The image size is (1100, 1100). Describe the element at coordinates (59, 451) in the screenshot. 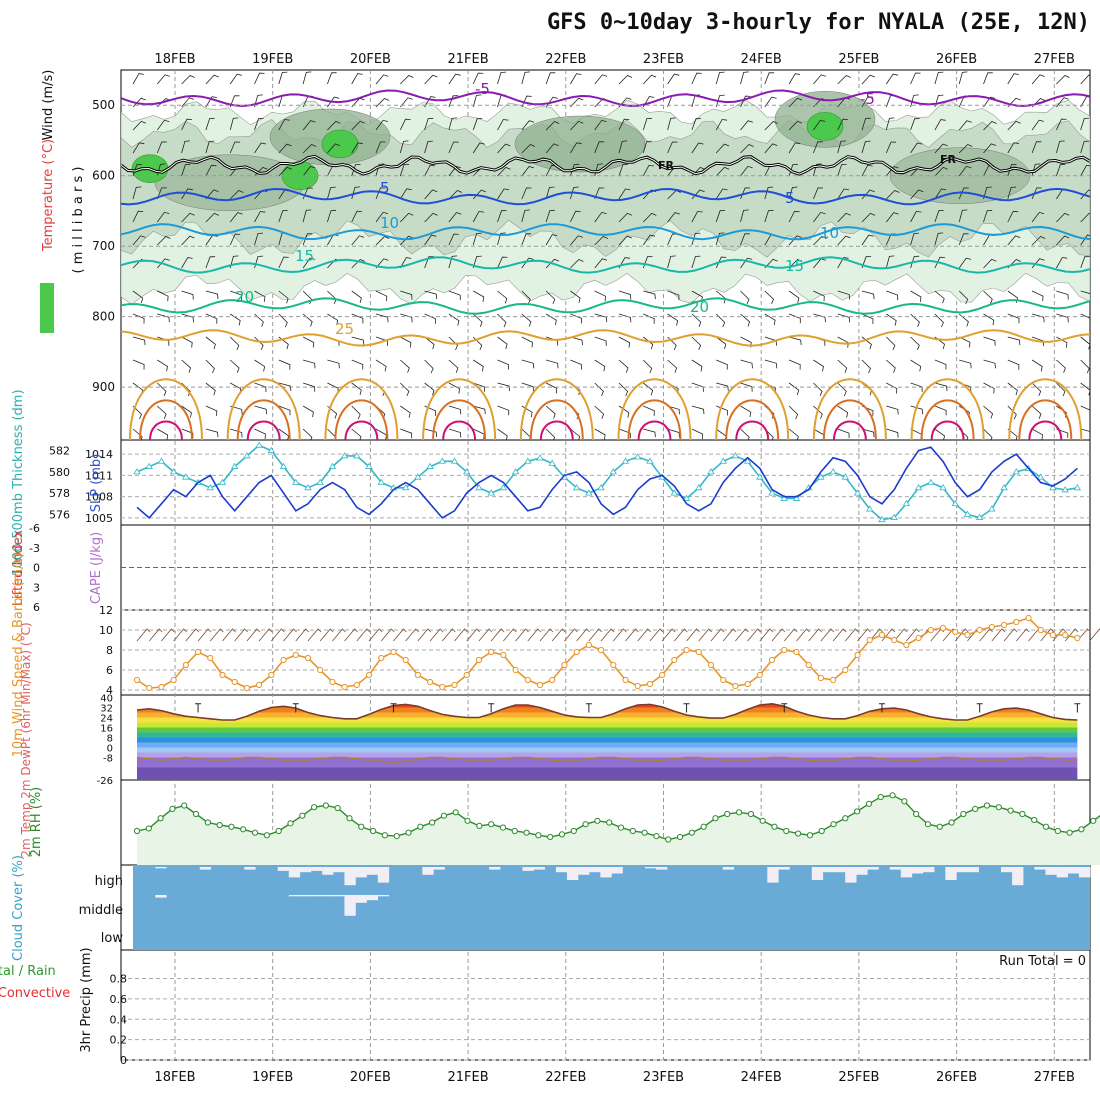

I see `thickness-tick: 582` at that location.